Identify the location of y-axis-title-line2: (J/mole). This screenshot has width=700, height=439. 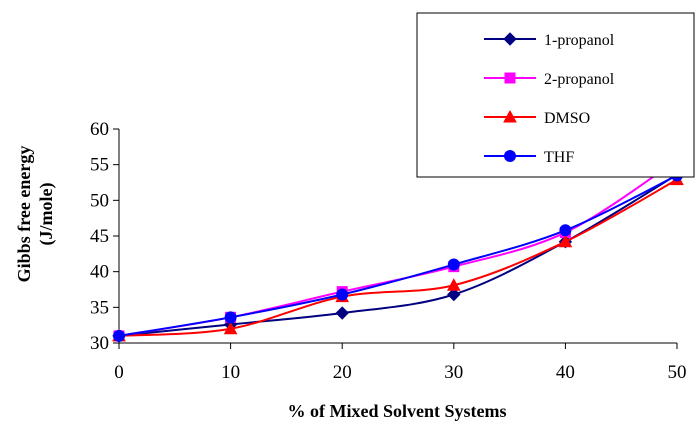
(46, 214).